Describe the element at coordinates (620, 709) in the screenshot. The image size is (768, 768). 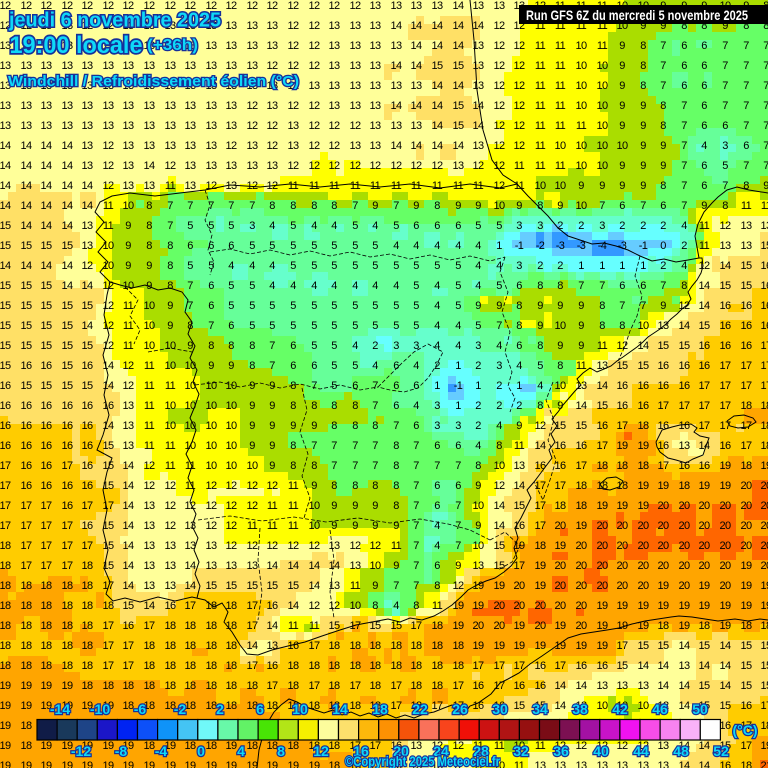
I see `svg-text: 42` at that location.